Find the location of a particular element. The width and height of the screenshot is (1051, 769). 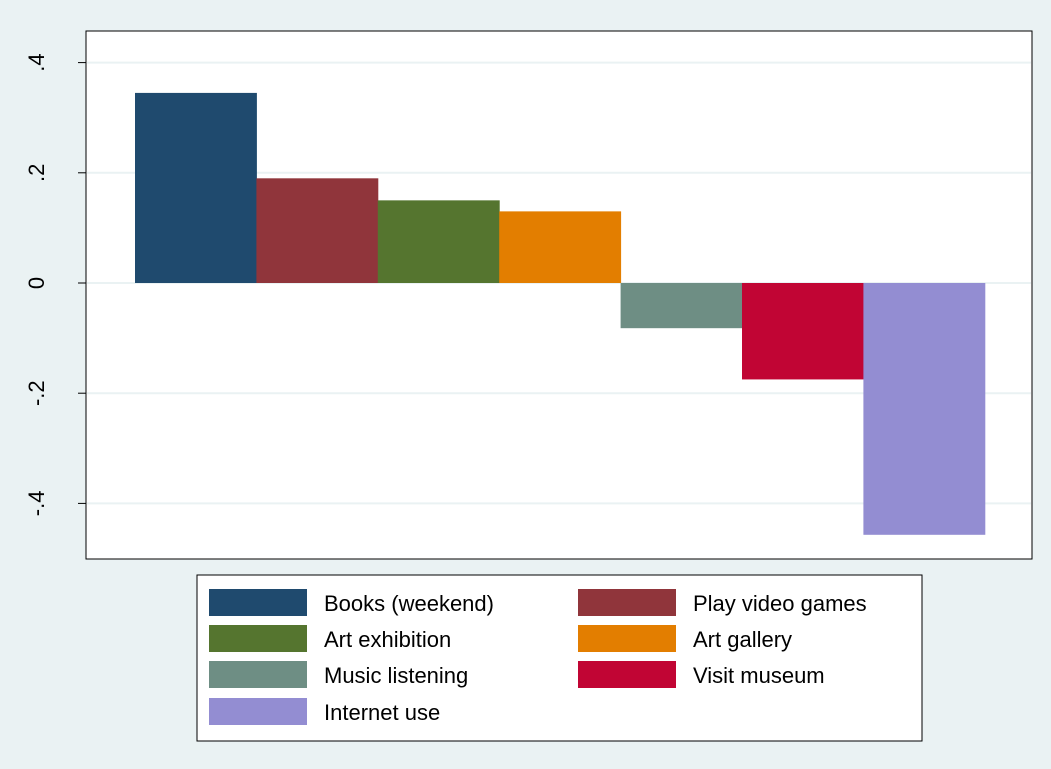

legend-label-0: Books (weekend) is located at coordinates (409, 603).